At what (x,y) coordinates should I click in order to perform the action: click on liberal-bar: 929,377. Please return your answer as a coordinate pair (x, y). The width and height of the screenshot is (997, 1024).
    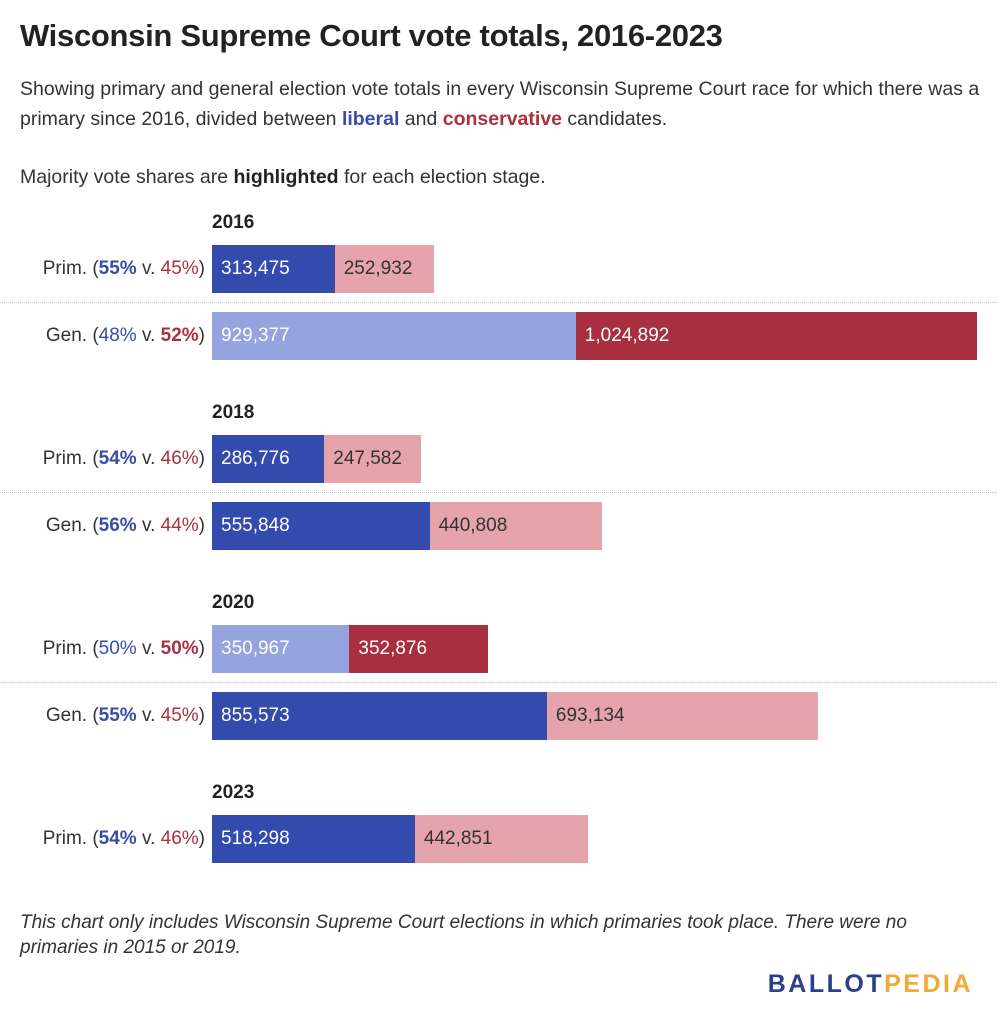
    Looking at the image, I should click on (394, 336).